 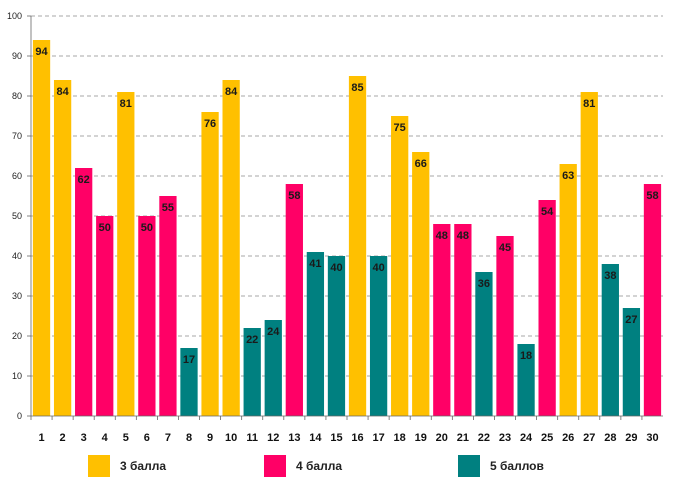 I want to click on y-tick-label: 70, so click(x=17, y=136).